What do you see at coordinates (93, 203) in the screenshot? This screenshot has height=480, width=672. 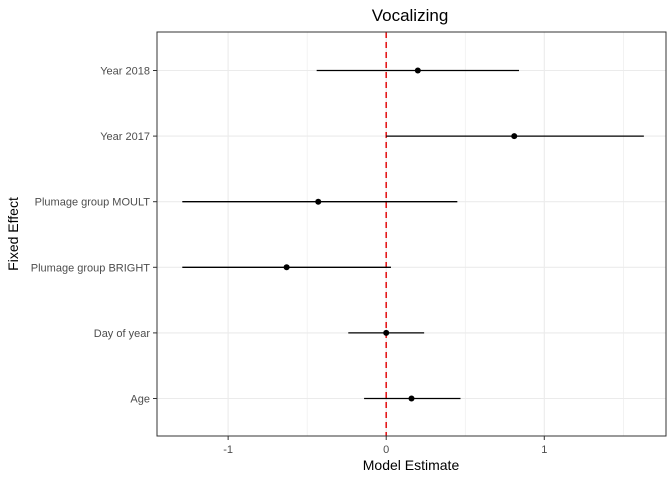 I see `y-tick-label: Plumage group MOULT` at bounding box center [93, 203].